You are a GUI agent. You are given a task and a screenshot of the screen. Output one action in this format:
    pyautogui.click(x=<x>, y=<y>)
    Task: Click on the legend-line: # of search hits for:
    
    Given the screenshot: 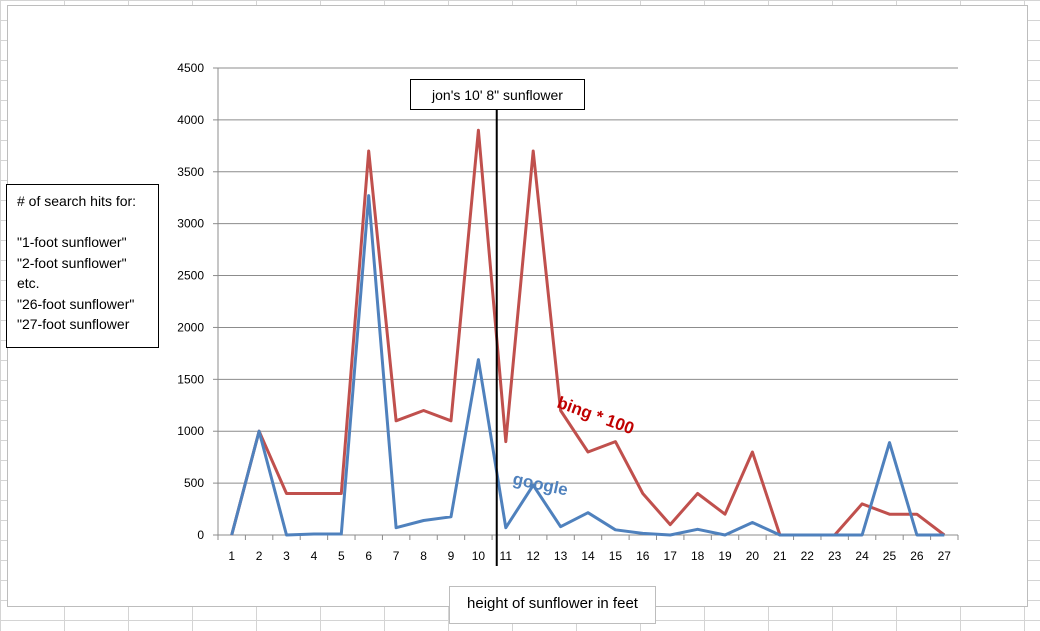 What is the action you would take?
    pyautogui.click(x=77, y=201)
    